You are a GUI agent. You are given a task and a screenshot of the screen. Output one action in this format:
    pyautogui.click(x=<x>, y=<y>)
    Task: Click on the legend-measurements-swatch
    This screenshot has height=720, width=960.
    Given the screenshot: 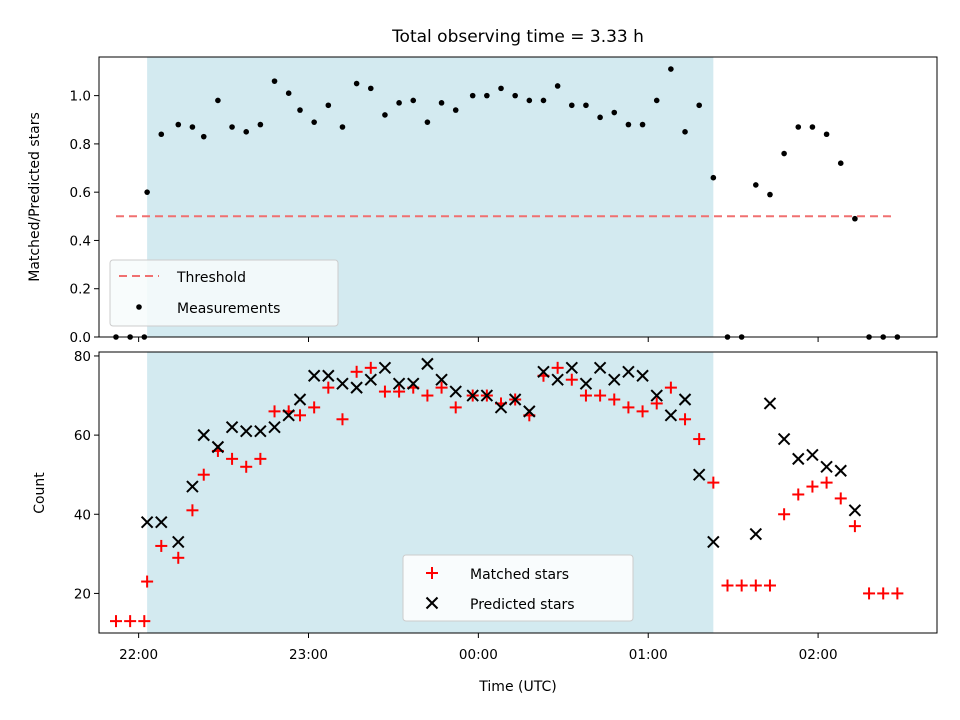 What is the action you would take?
    pyautogui.click(x=139, y=307)
    